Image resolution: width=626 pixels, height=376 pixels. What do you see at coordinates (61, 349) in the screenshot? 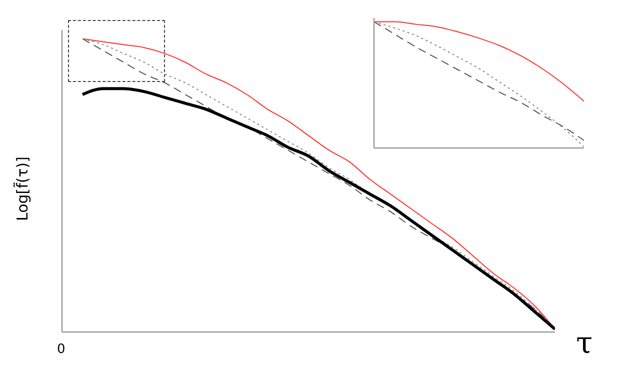
I see `text: 0` at bounding box center [61, 349].